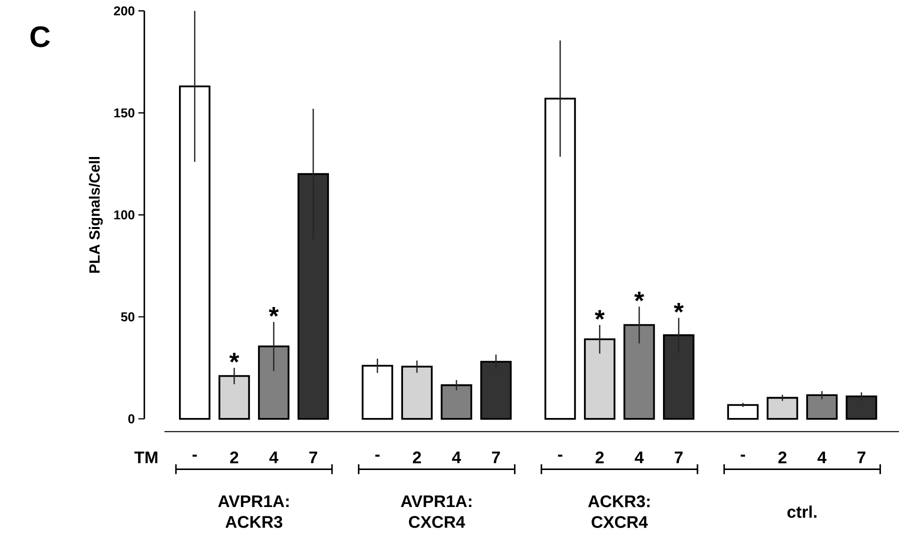  Describe the element at coordinates (234, 457) in the screenshot. I see `series-label: 2` at that location.